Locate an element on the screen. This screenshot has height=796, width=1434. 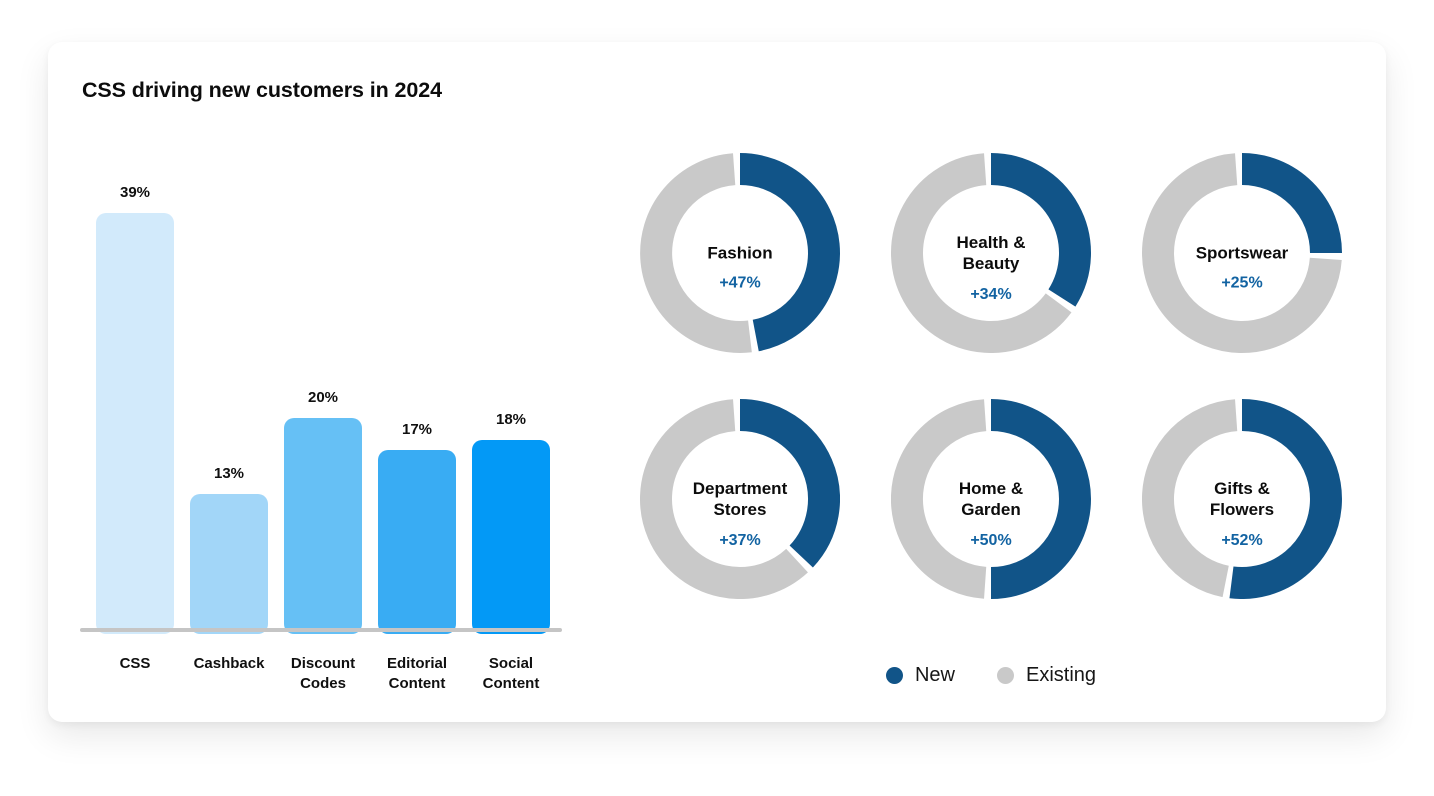
donut-ring-fashion is located at coordinates (740, 253).